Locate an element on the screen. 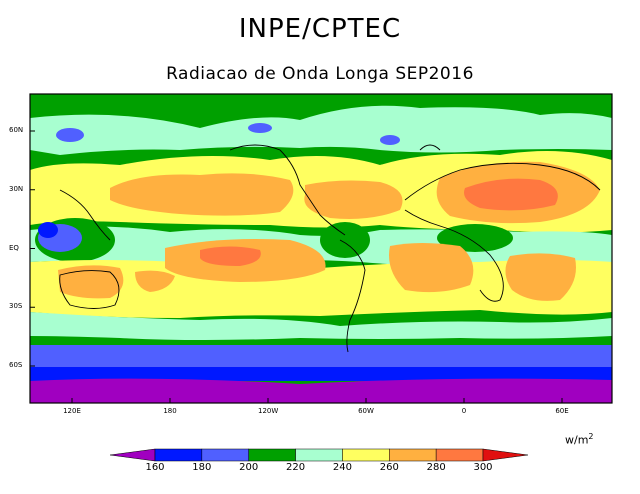 The height and width of the screenshot is (494, 640). lat-label: 60N is located at coordinates (16, 130).